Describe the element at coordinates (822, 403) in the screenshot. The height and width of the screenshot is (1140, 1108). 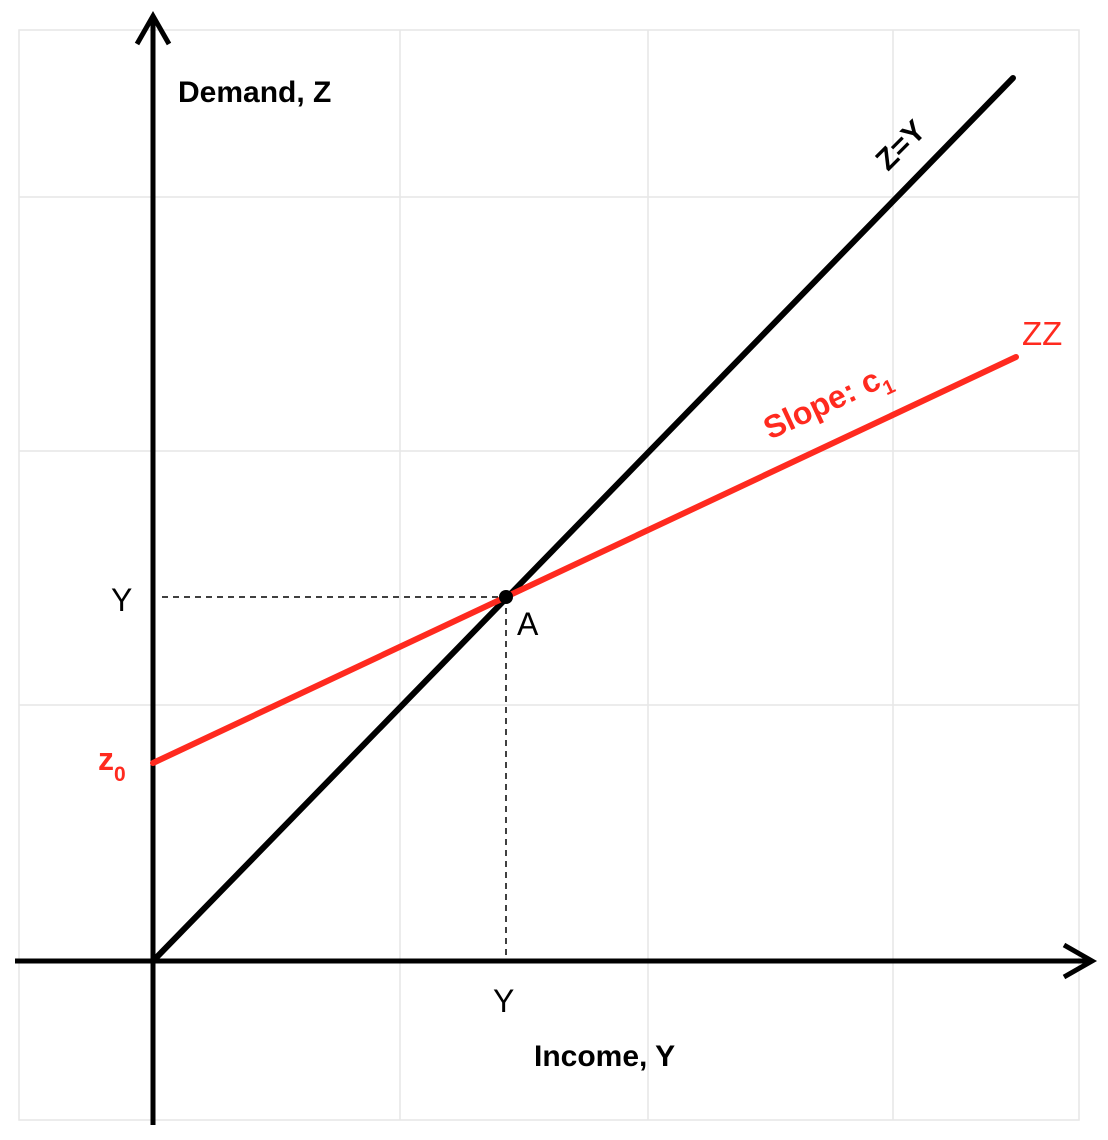
I see `slope-label-text: Slope: c` at that location.